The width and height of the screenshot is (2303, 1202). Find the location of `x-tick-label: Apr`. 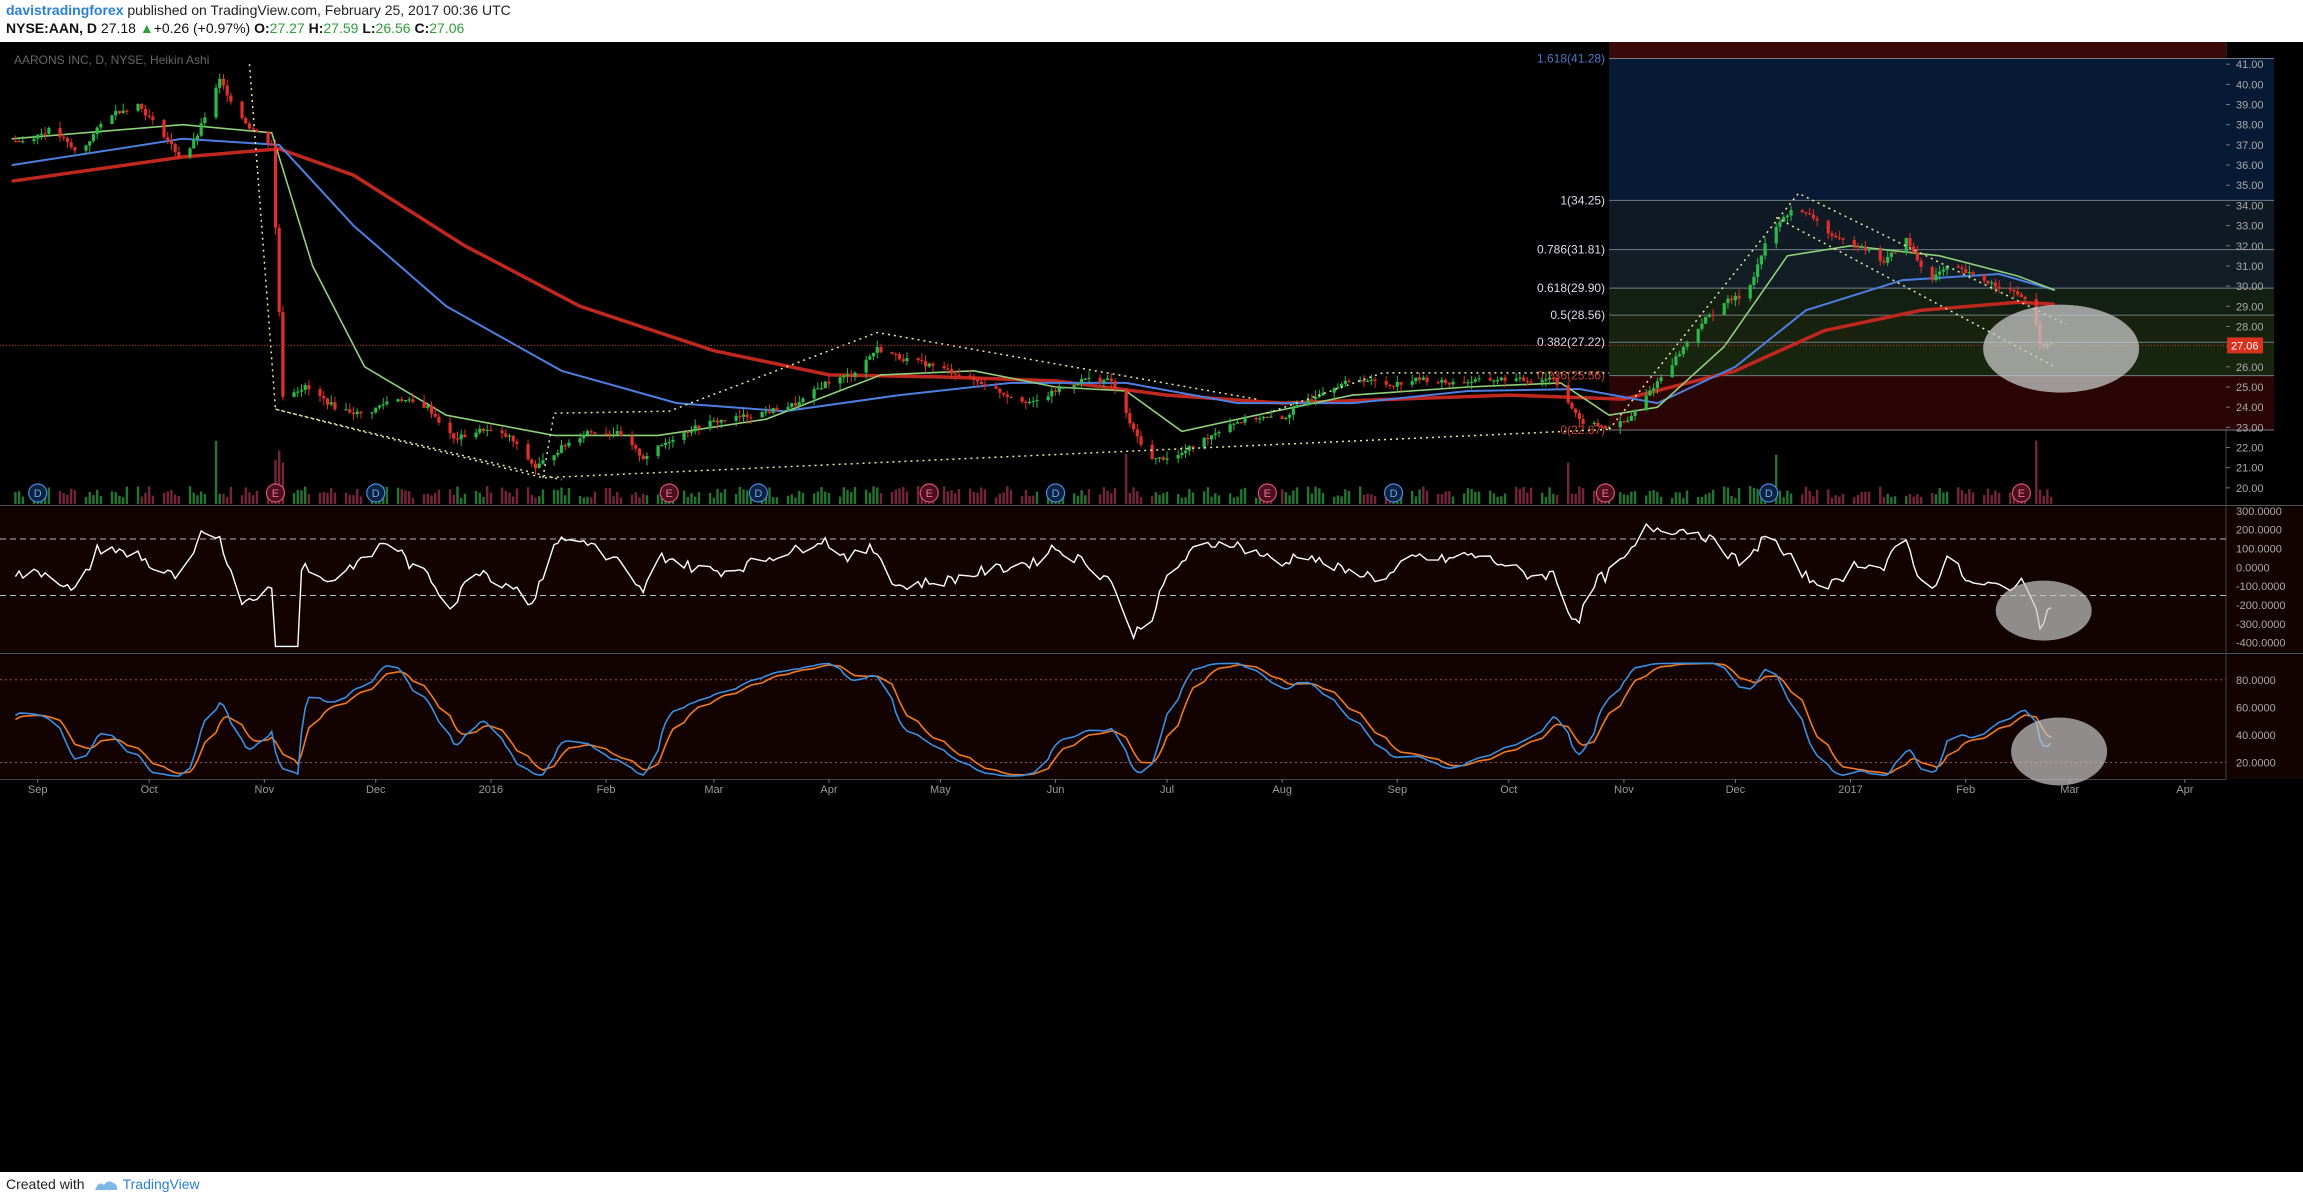

x-tick-label: Apr is located at coordinates (828, 790).